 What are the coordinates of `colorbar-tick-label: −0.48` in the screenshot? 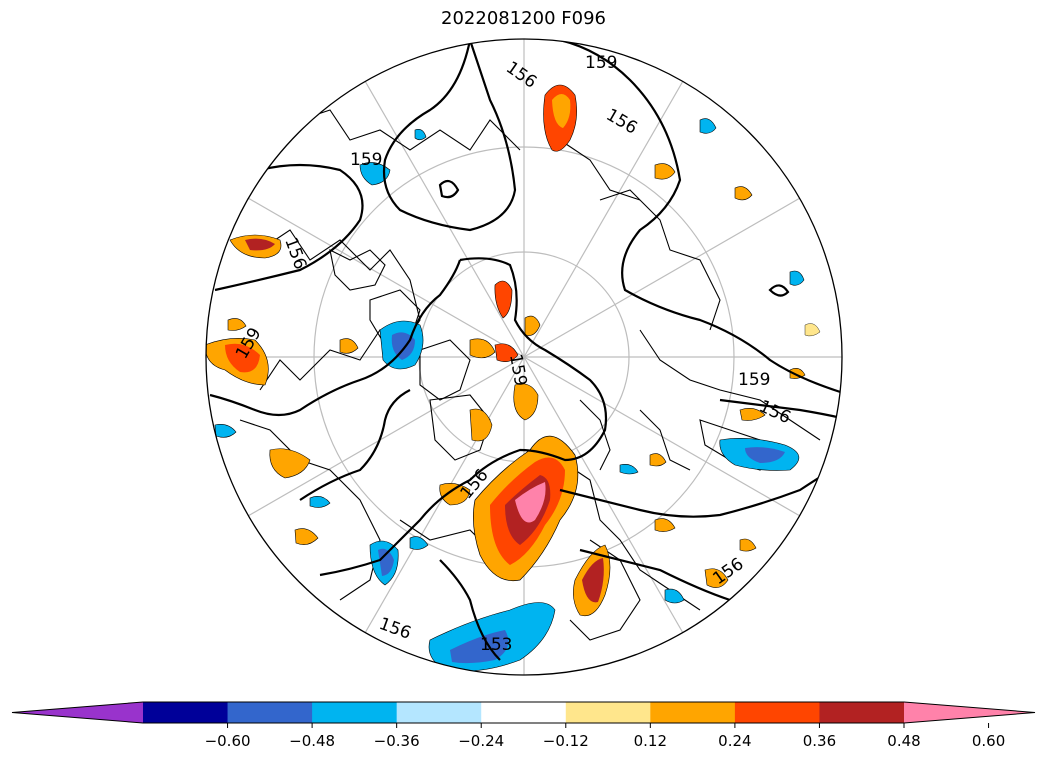 It's located at (312, 741).